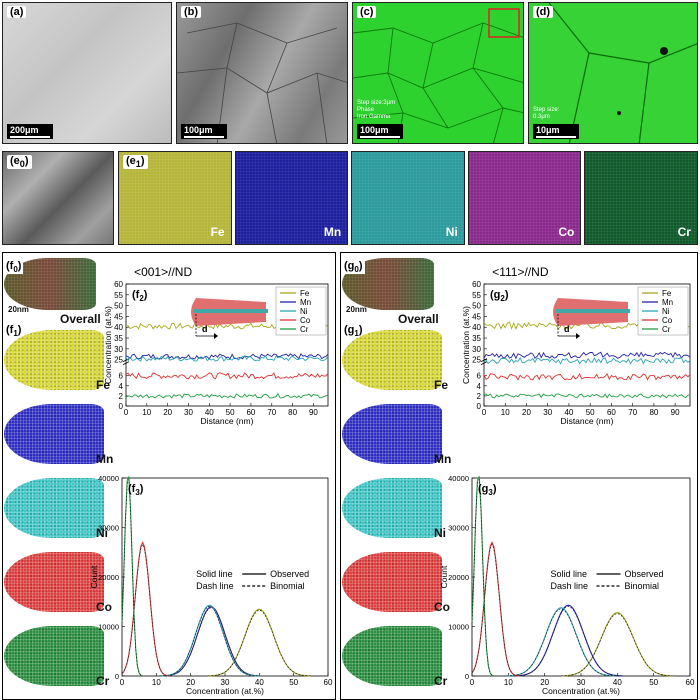  I want to click on scalebar-a: 200μm, so click(30, 131).